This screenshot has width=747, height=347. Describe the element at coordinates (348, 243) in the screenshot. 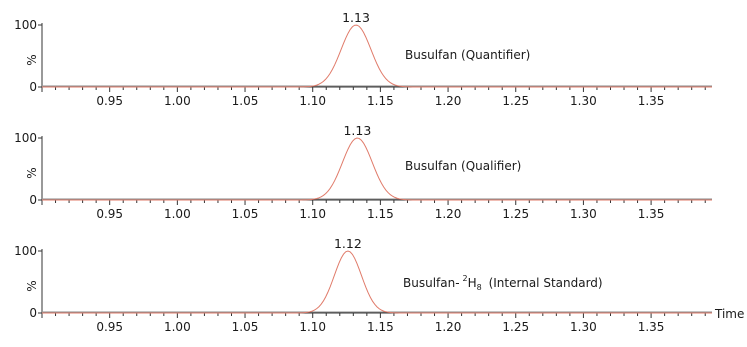

I see `peak-retention-time-label: 1.12` at that location.